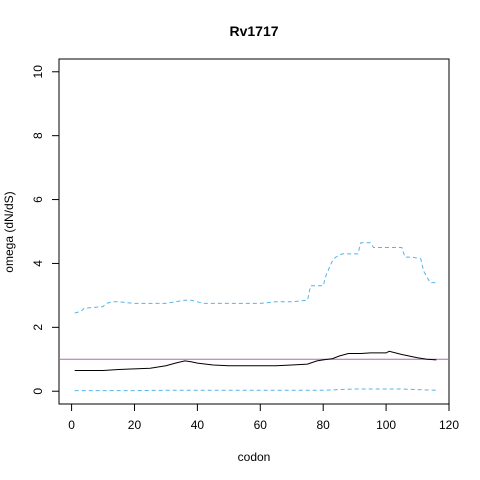 The width and height of the screenshot is (480, 480). What do you see at coordinates (38, 135) in the screenshot?
I see `y-tick-label: 8` at bounding box center [38, 135].